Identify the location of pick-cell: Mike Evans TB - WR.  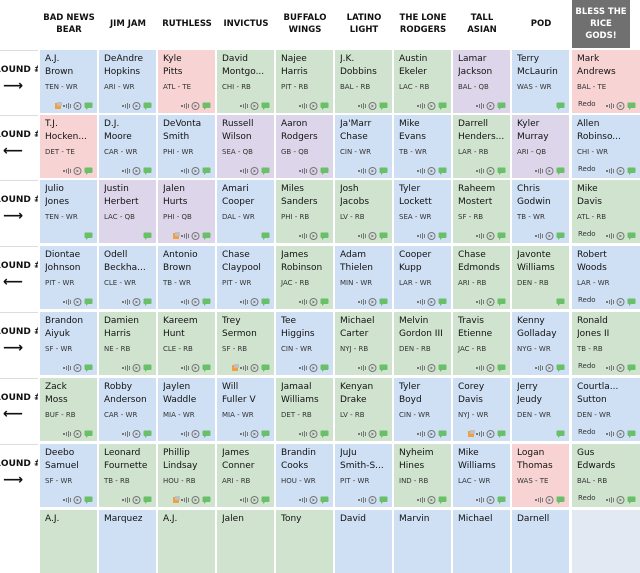
(422, 146).